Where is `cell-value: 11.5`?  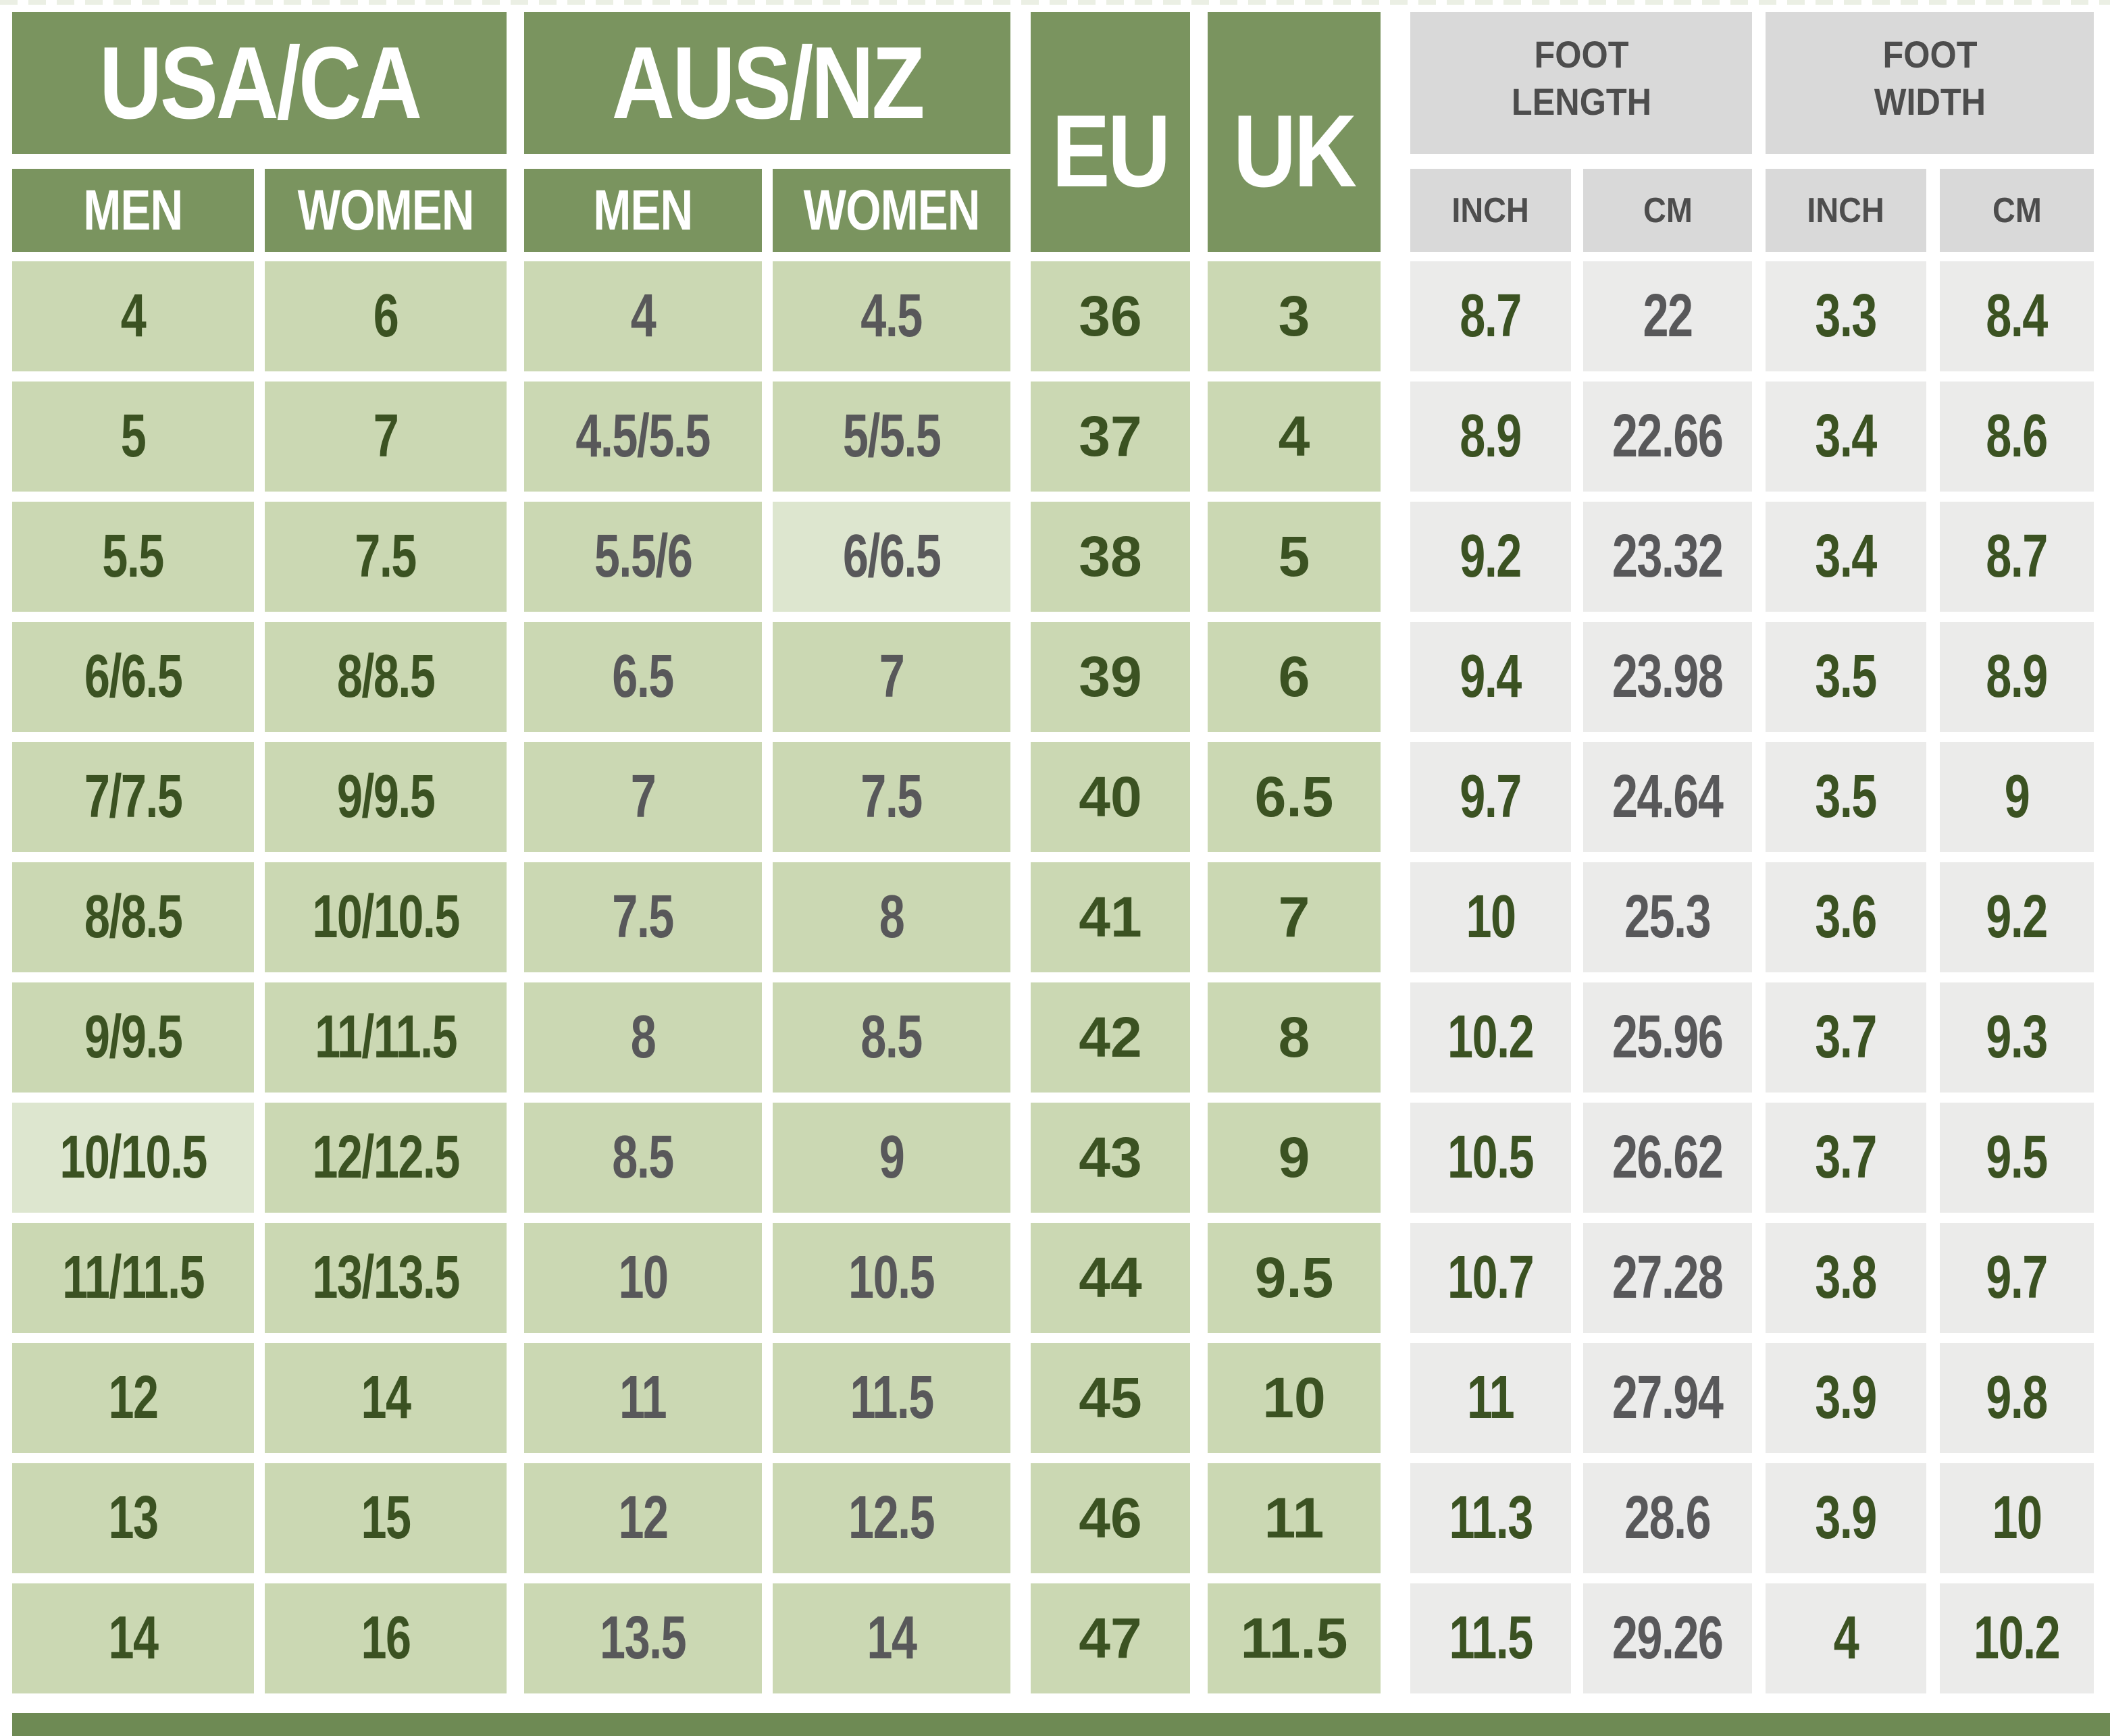 cell-value: 11.5 is located at coordinates (892, 1397).